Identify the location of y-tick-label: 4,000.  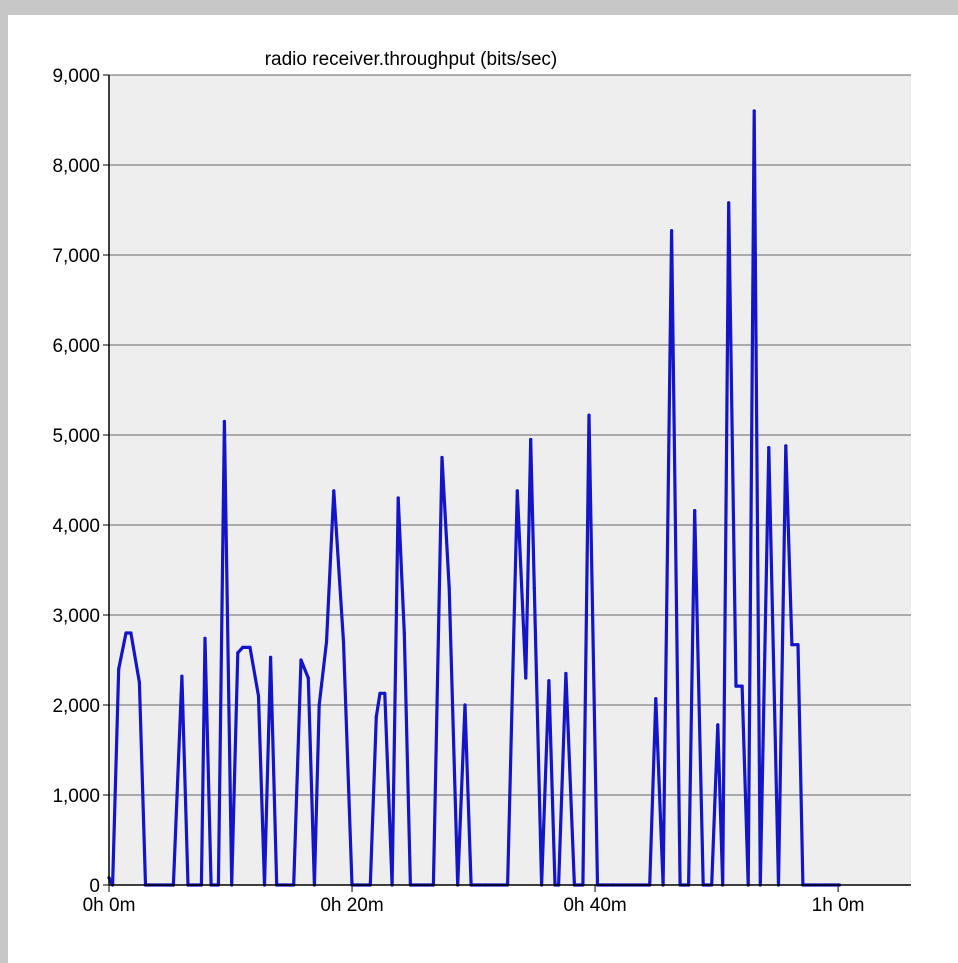
(76, 526).